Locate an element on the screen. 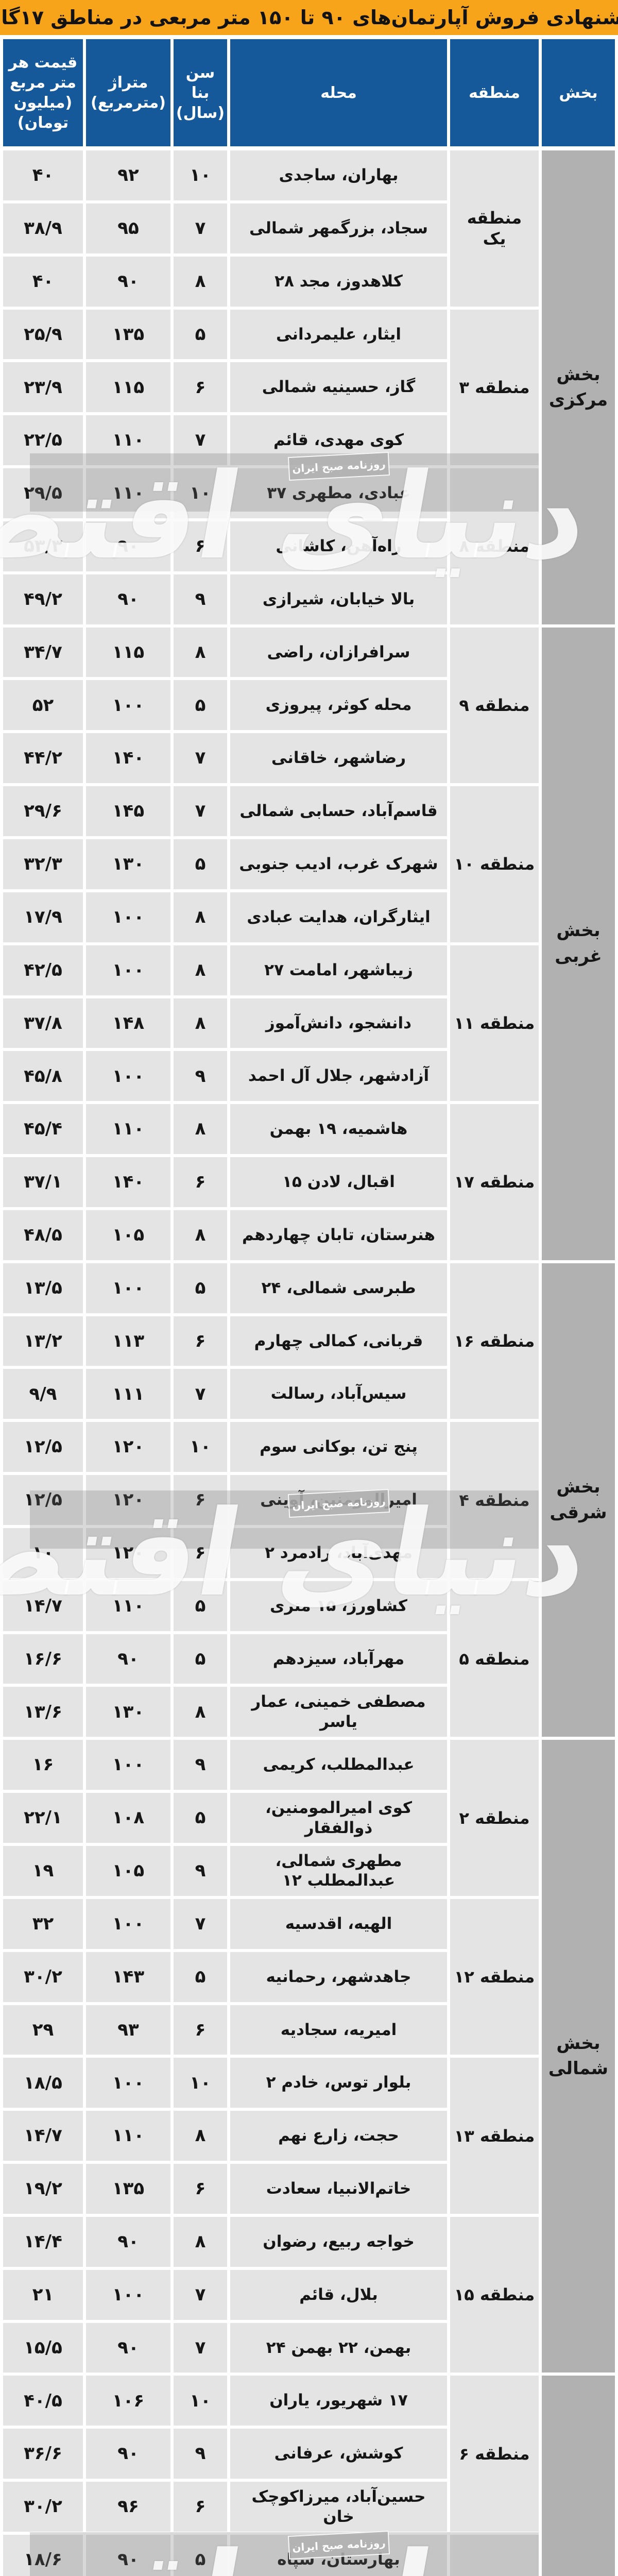  column-header-age: سن بنا (سال) is located at coordinates (201, 92).